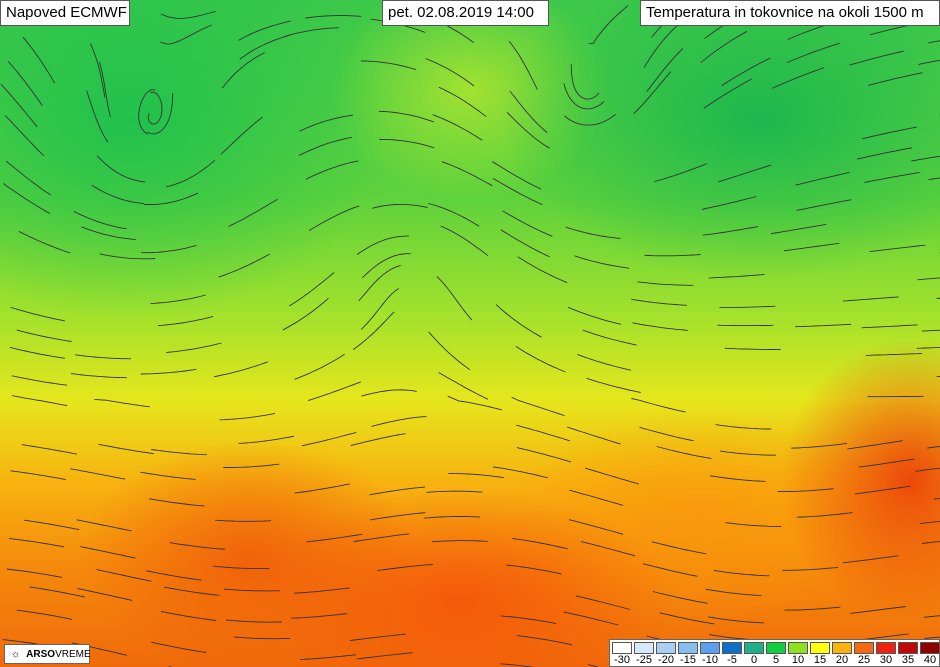 This screenshot has width=940, height=667. I want to click on legend-label: 0, so click(754, 660).